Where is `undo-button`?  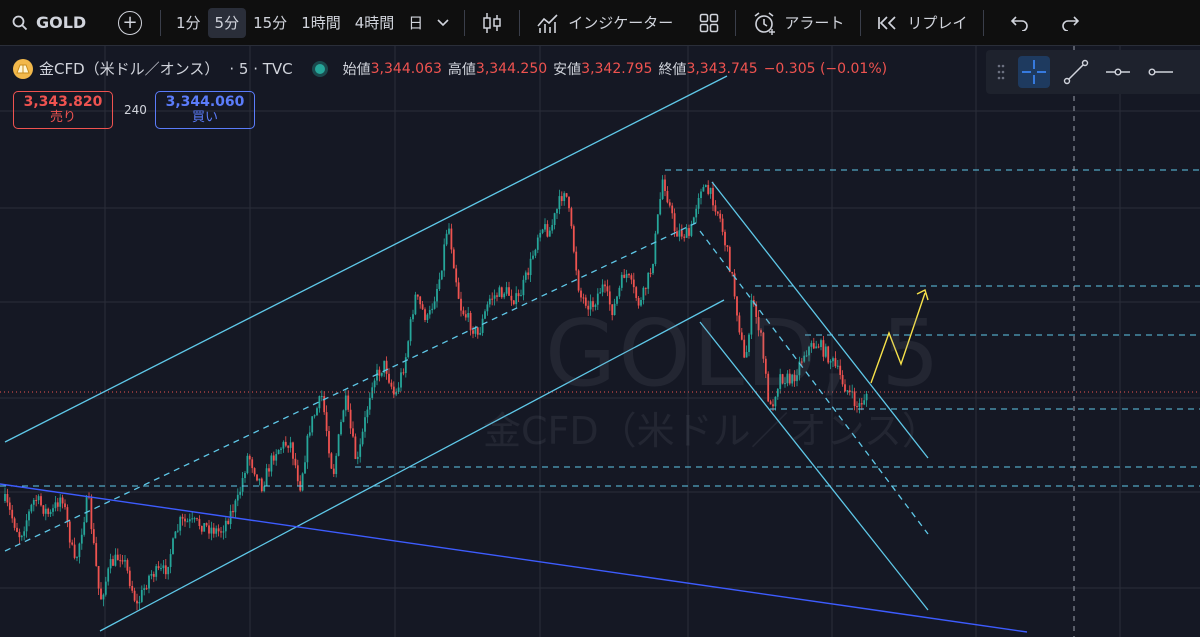
undo-button is located at coordinates (1020, 23).